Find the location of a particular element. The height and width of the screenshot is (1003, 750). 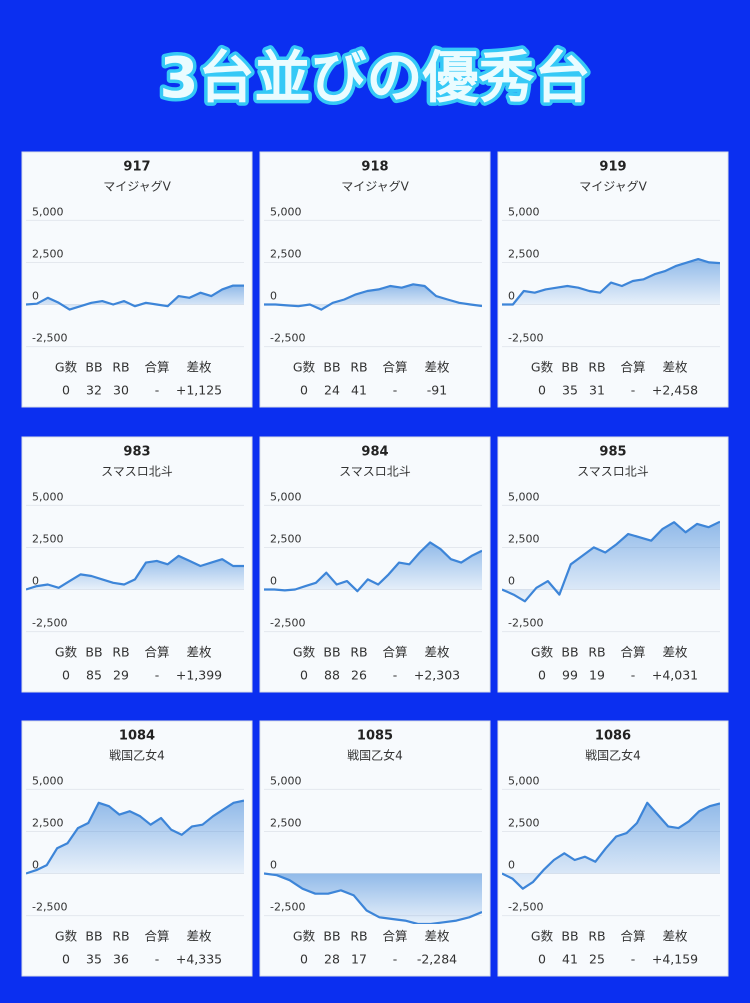

stat-value: 36 is located at coordinates (121, 959).